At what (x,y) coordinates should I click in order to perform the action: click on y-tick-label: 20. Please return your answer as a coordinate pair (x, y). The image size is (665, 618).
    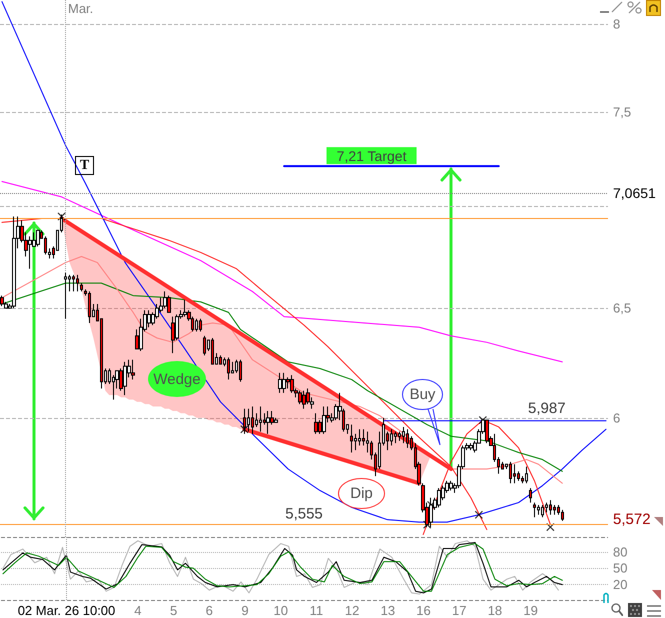
    Looking at the image, I should click on (620, 584).